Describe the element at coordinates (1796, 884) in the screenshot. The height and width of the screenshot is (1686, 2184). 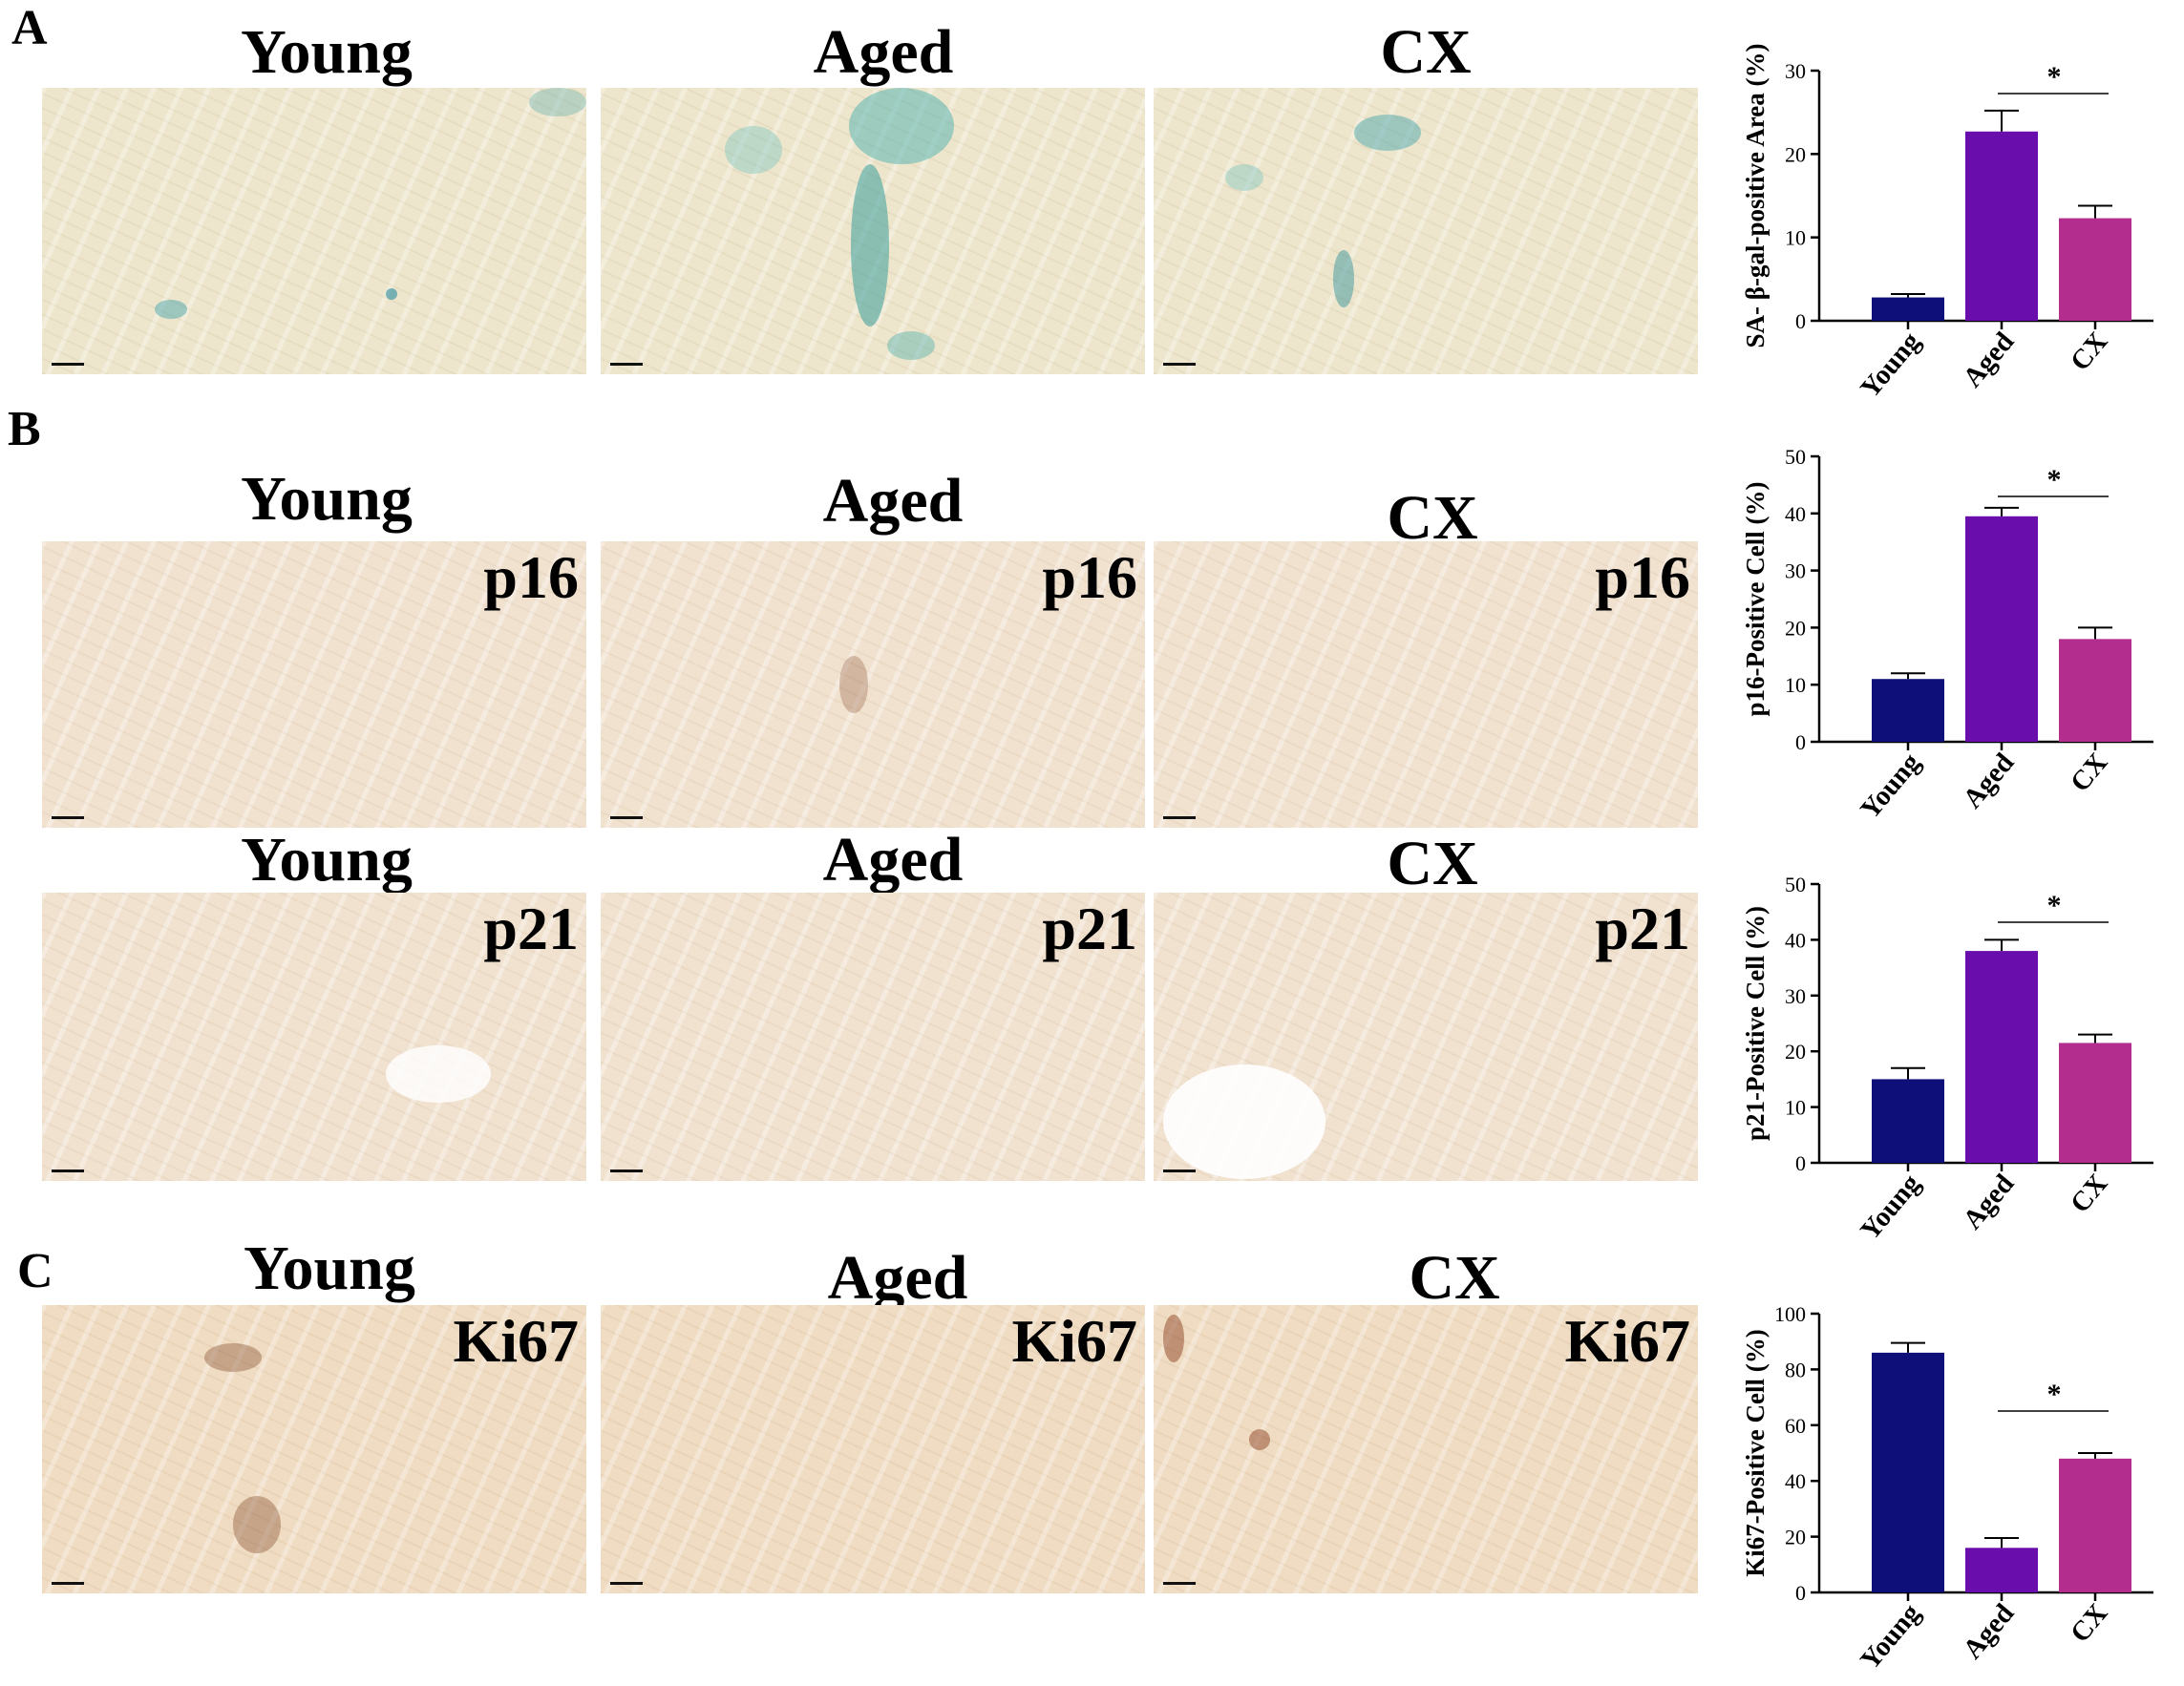
I see `y-tick-label: 50` at that location.